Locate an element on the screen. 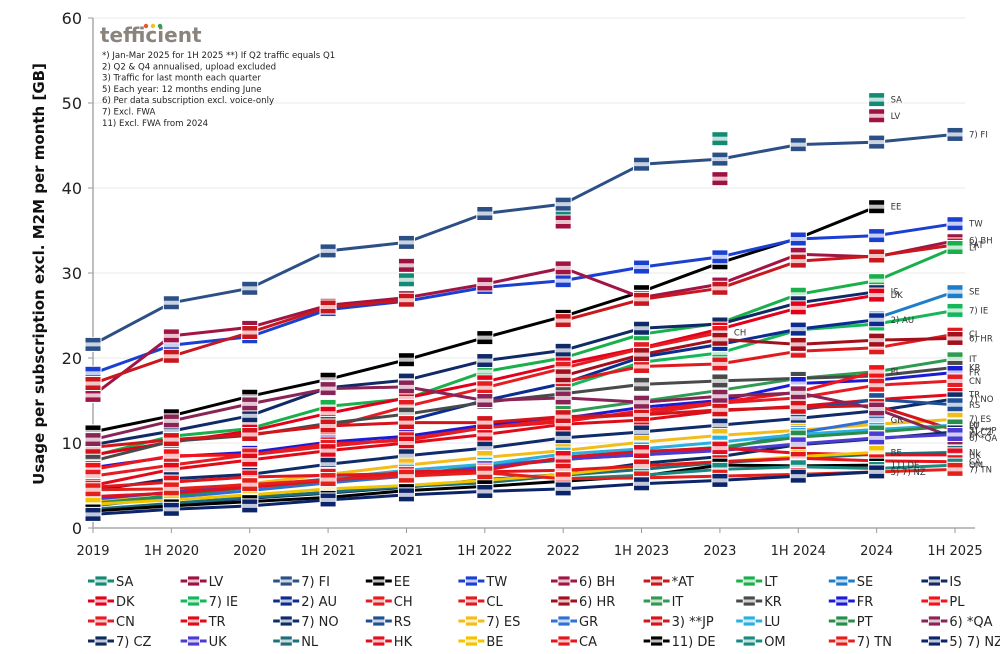 Image resolution: width=1000 pixels, height=654 pixels. end-label: GR is located at coordinates (897, 421).